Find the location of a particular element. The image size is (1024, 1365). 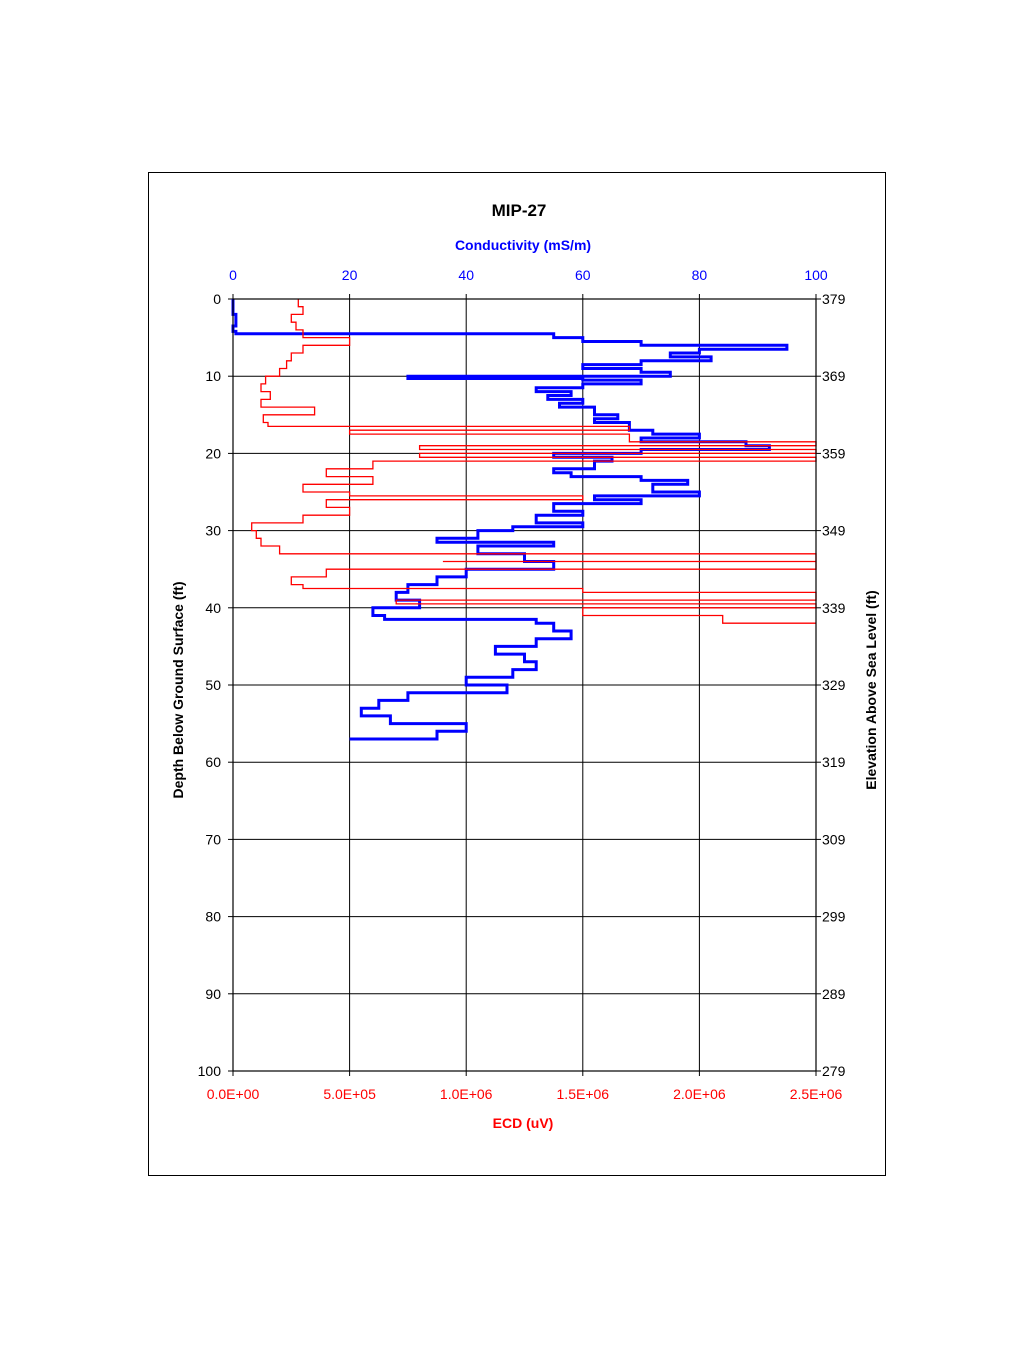

bottom-axis-label: ECD (uV) is located at coordinates (523, 1123).